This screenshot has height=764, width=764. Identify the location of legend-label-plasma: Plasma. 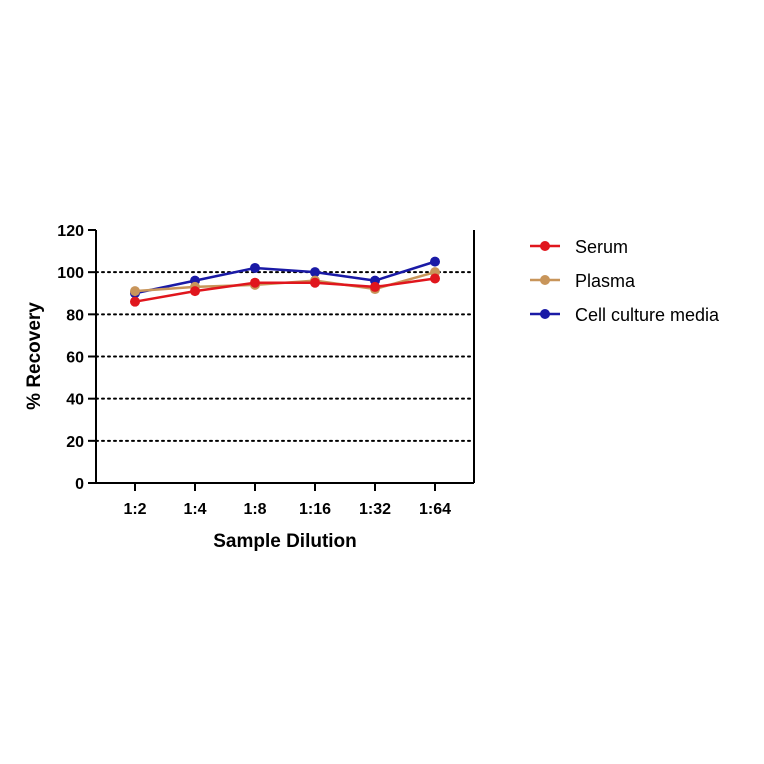
(605, 281).